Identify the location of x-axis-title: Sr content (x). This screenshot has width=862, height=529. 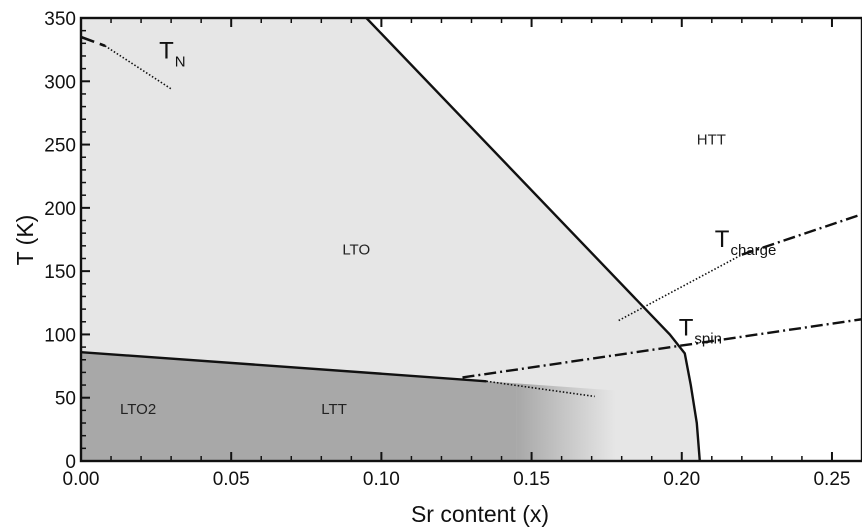
(480, 514).